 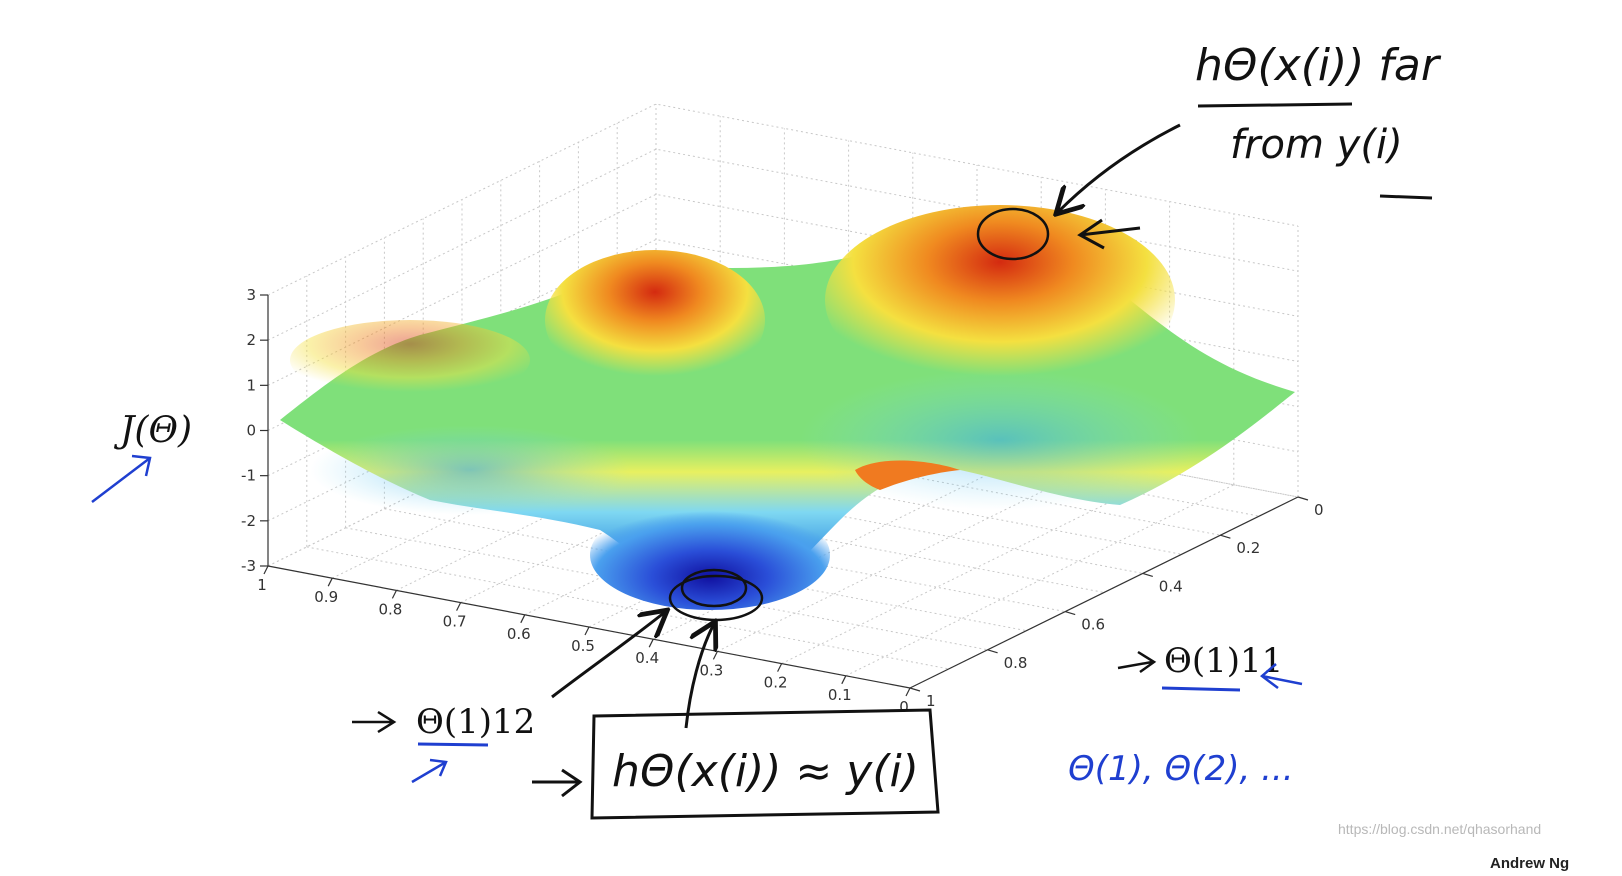 What do you see at coordinates (453, 744) in the screenshot?
I see `theta12-underline` at bounding box center [453, 744].